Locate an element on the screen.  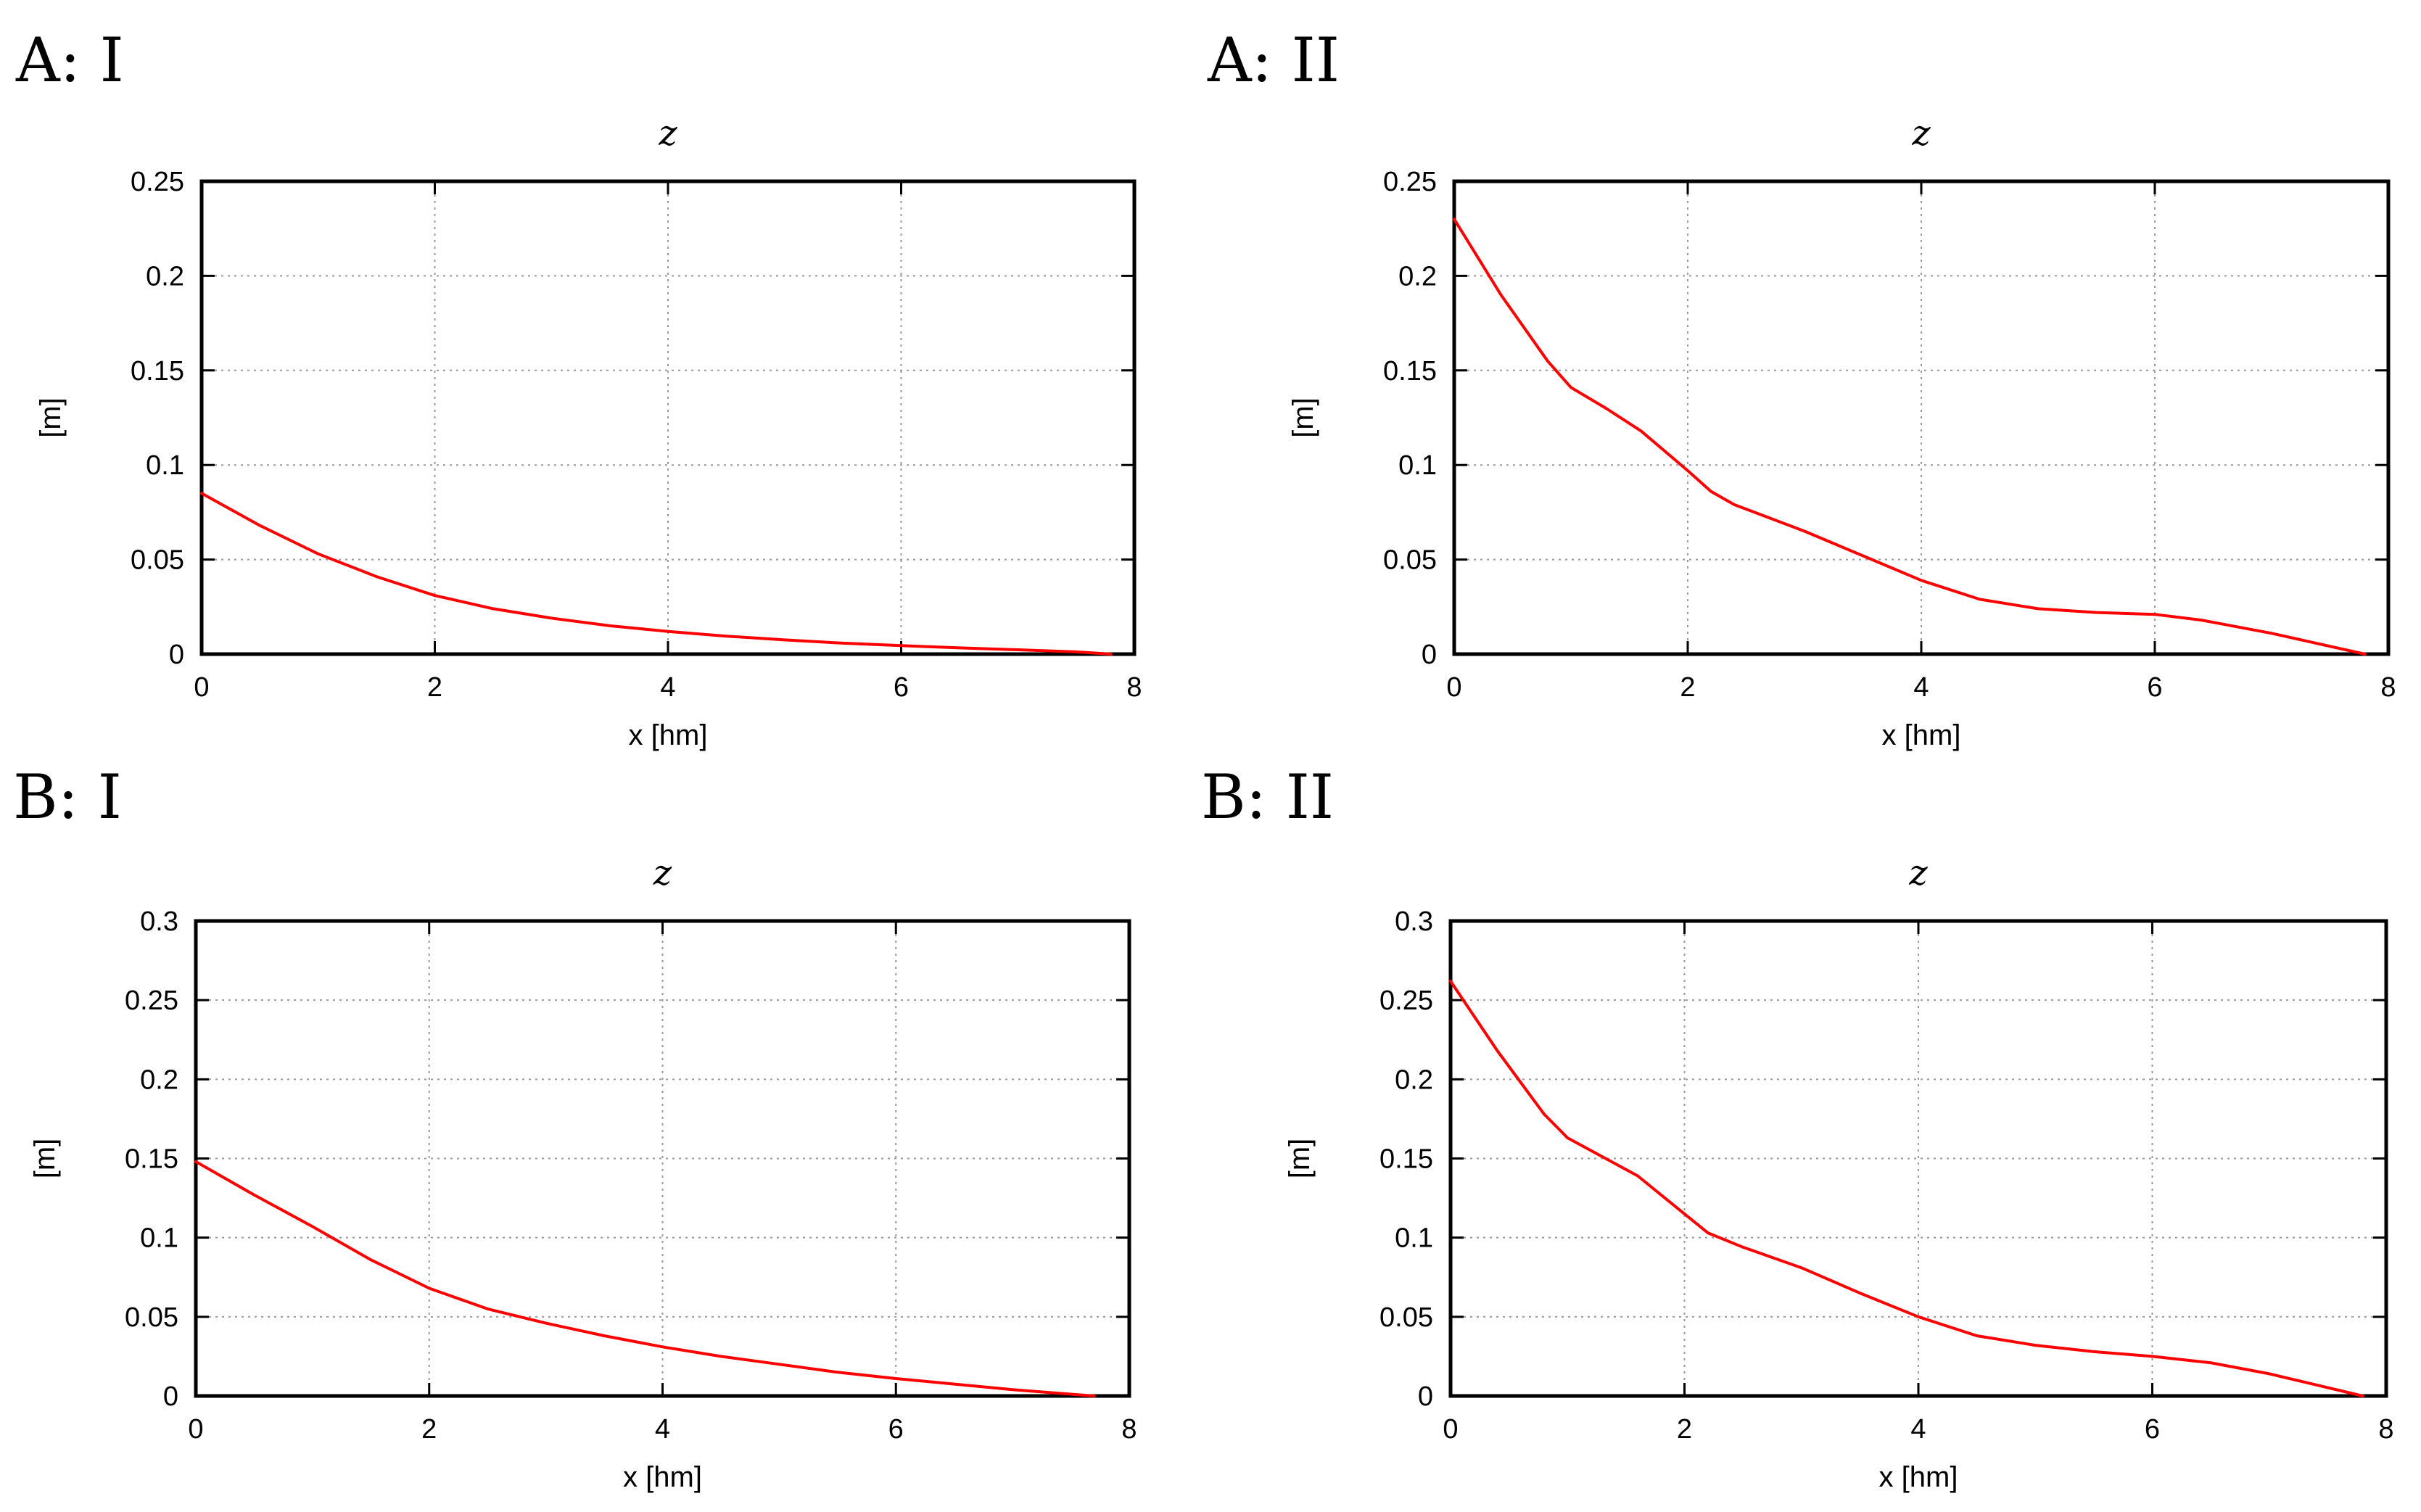
panel-label: B: II is located at coordinates (1267, 797).